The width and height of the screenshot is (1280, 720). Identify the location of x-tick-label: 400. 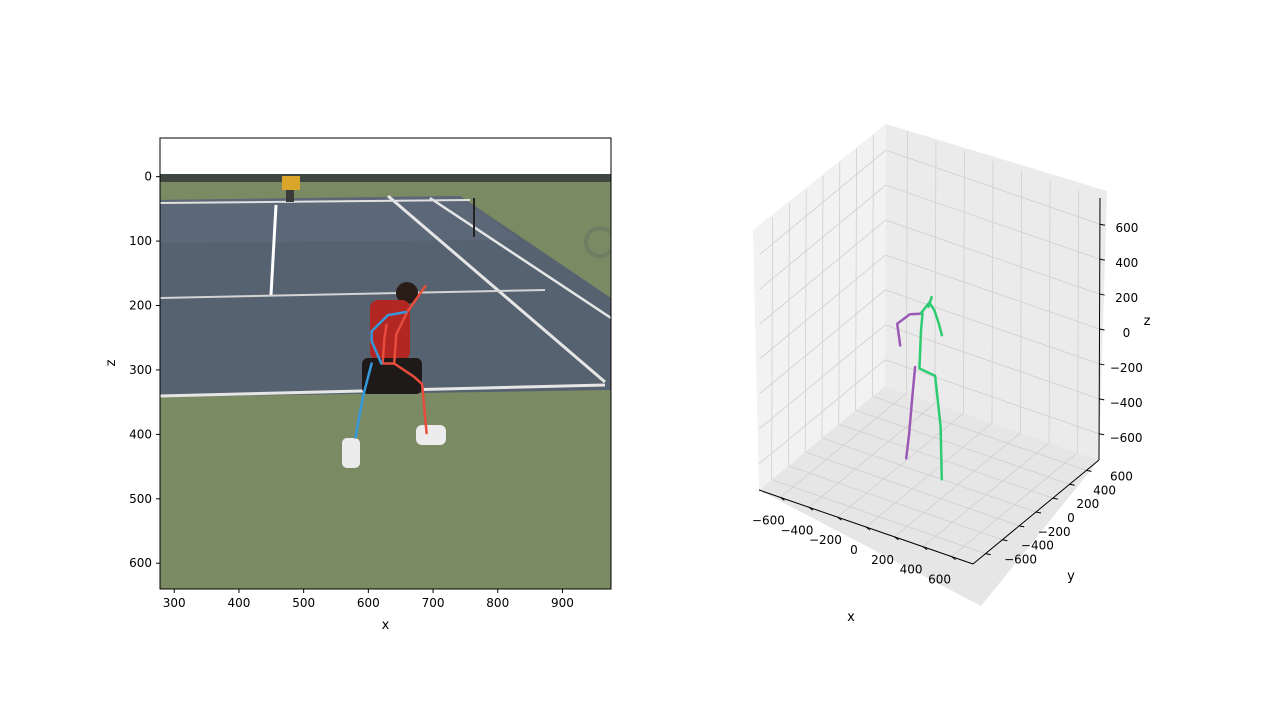
(911, 570).